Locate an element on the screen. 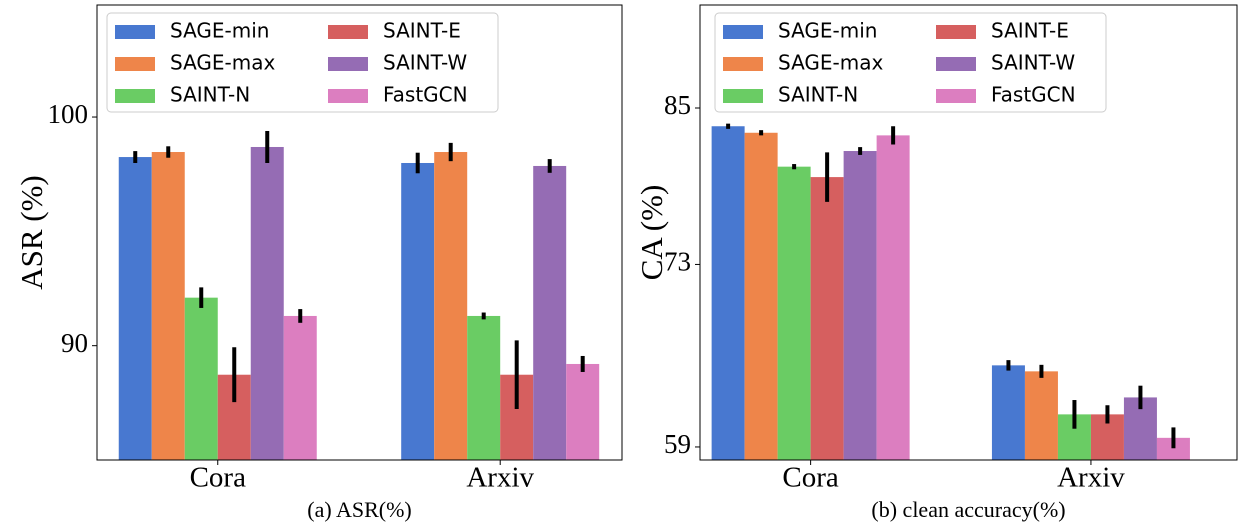 This screenshot has height=525, width=1239. y-axis-label: ASR (%) is located at coordinates (31, 232).